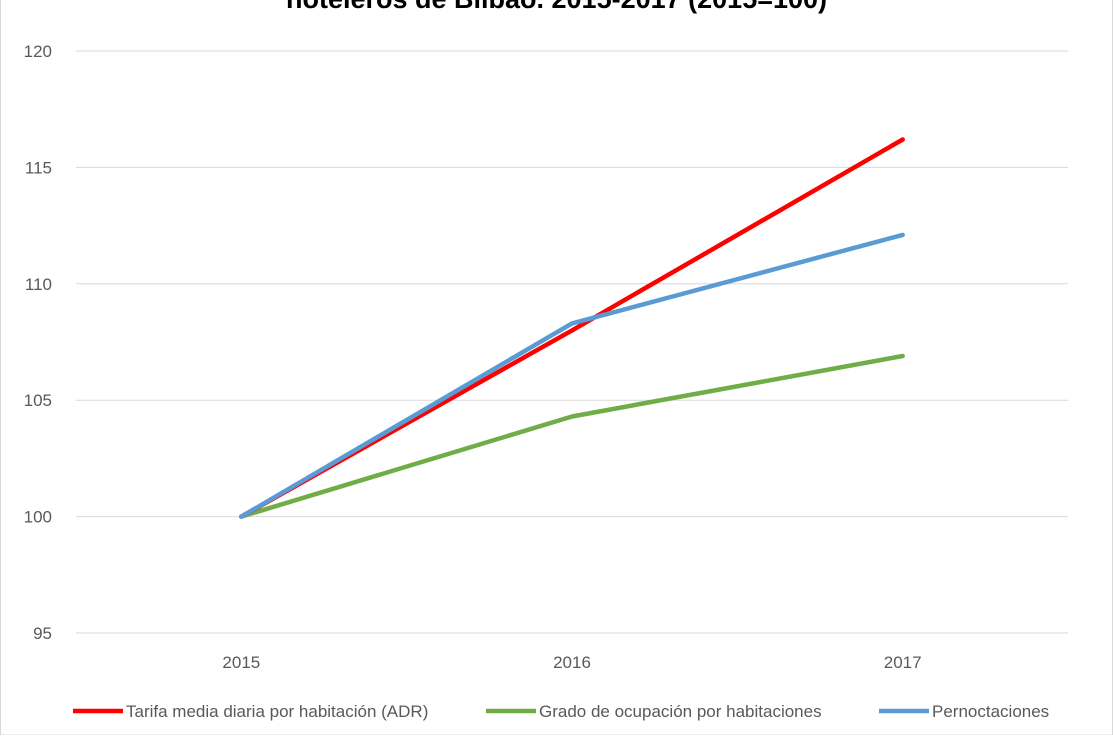  What do you see at coordinates (241, 662) in the screenshot?
I see `x-tick-label: 2015` at bounding box center [241, 662].